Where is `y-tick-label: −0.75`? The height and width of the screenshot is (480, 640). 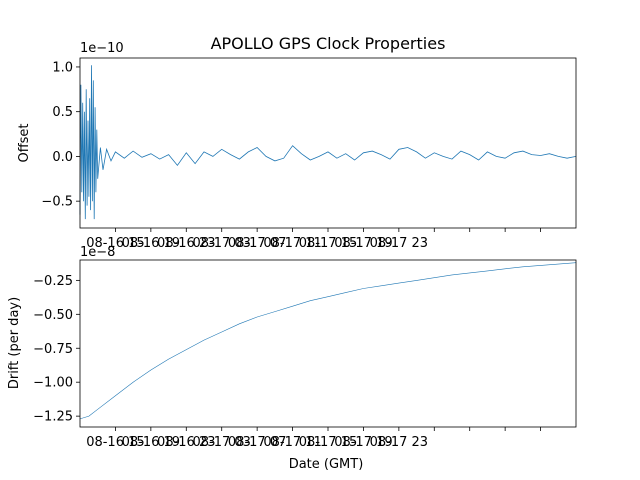 y-tick-label: −0.75 is located at coordinates (53, 349).